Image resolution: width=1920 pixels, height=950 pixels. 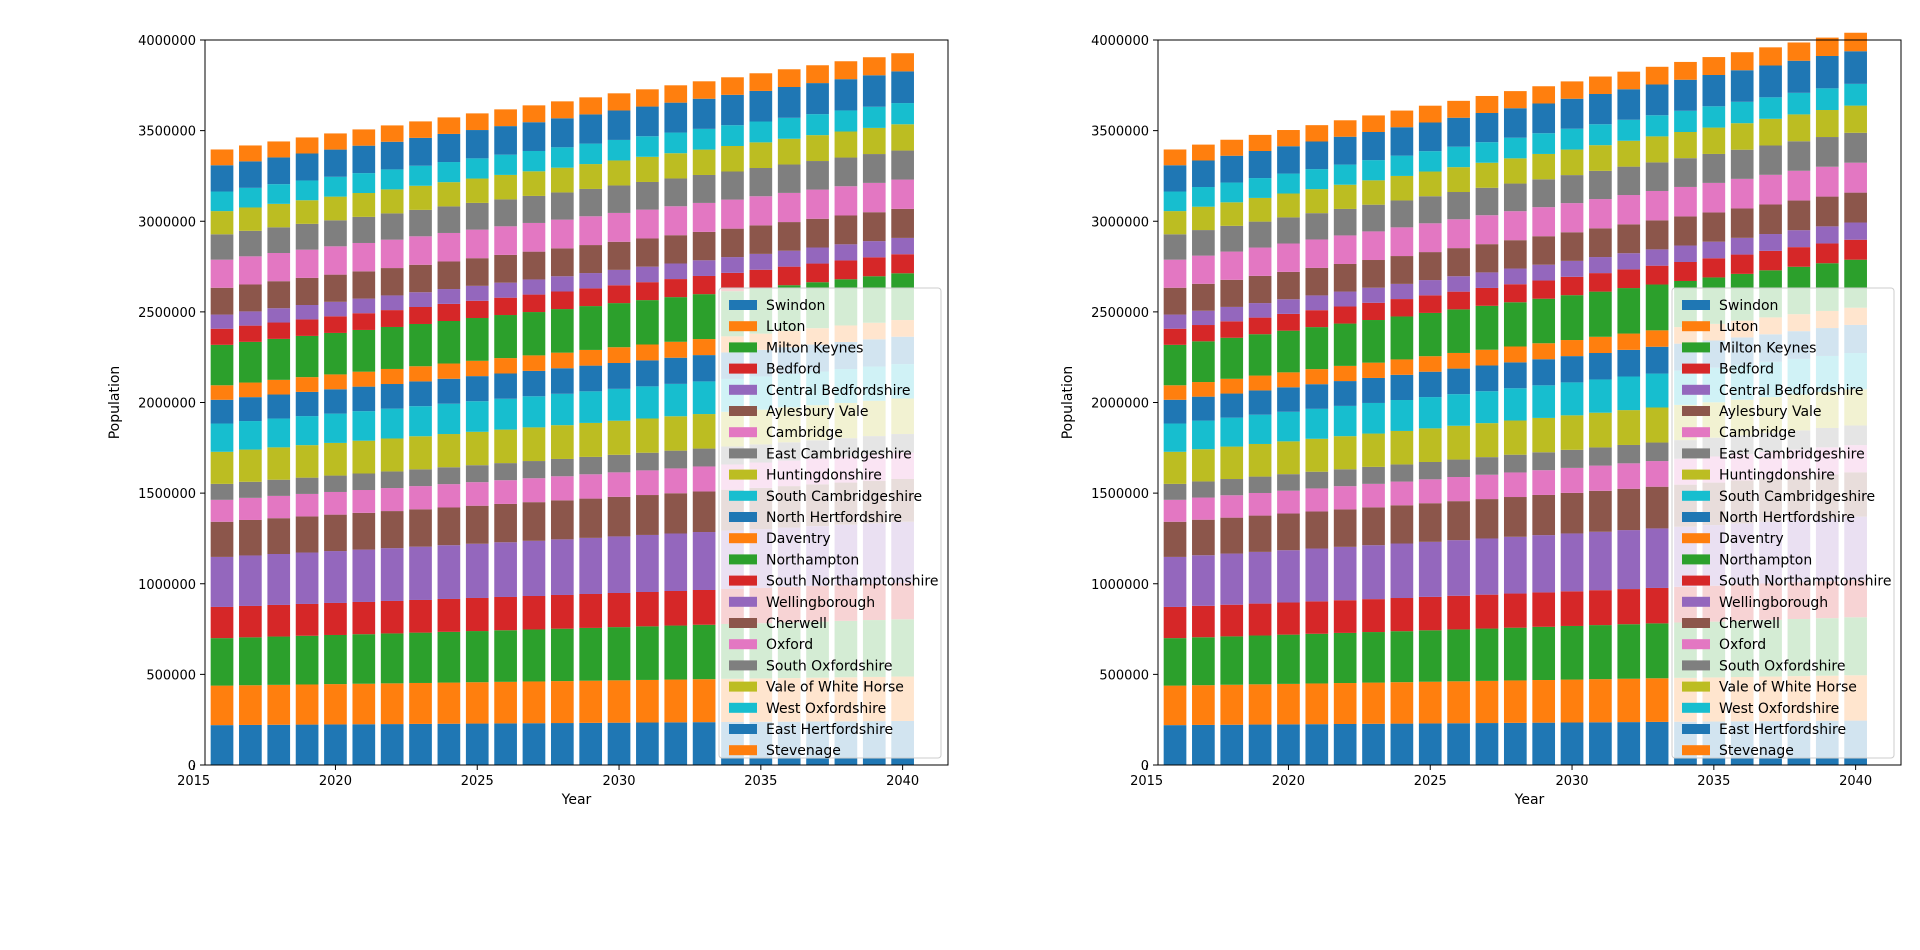 What do you see at coordinates (767, 327) in the screenshot?
I see `legend-entry: Luton` at bounding box center [767, 327].